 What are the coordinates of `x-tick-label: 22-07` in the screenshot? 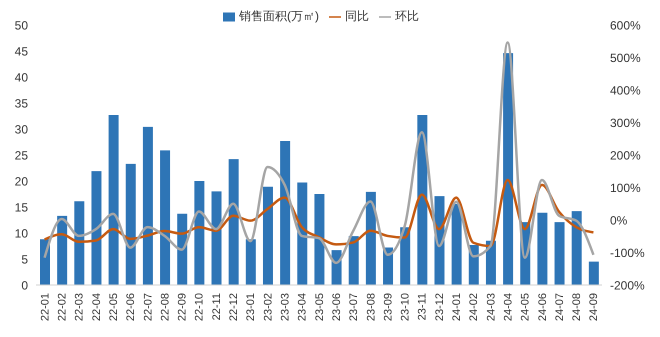 It's located at (148, 307).